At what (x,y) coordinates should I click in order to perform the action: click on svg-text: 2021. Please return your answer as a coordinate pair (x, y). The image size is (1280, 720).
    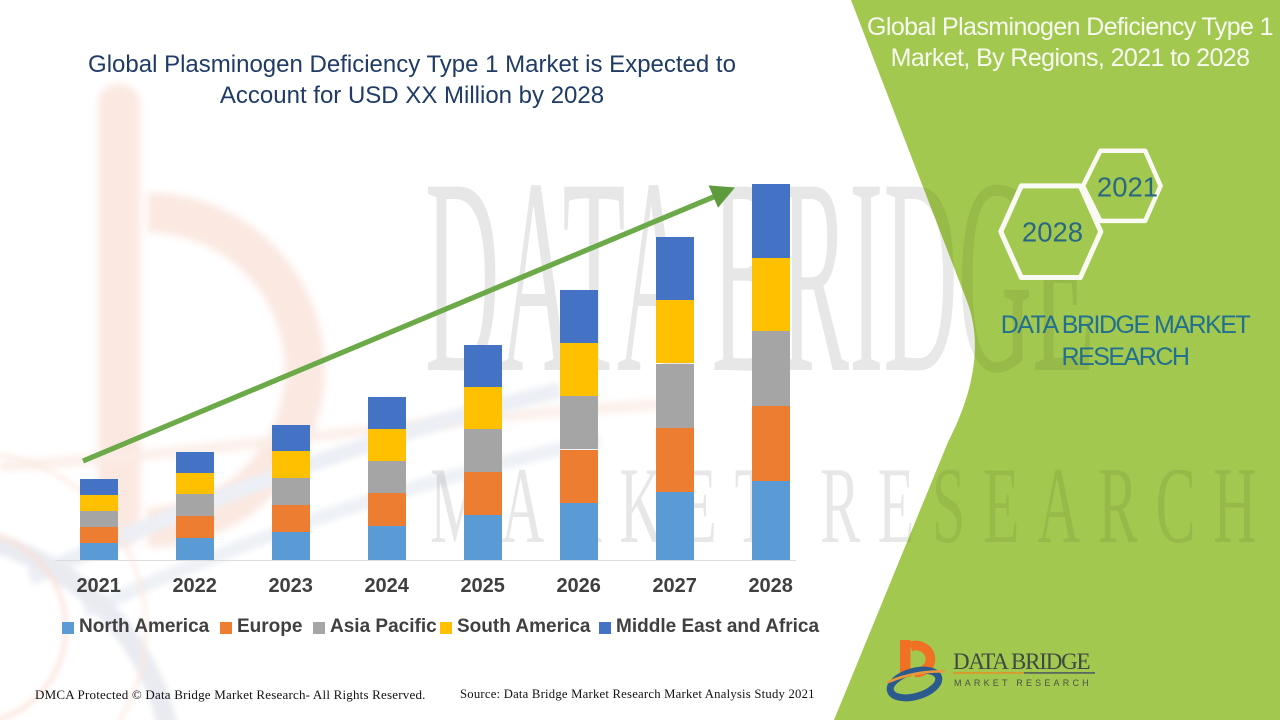
    Looking at the image, I should click on (1127, 187).